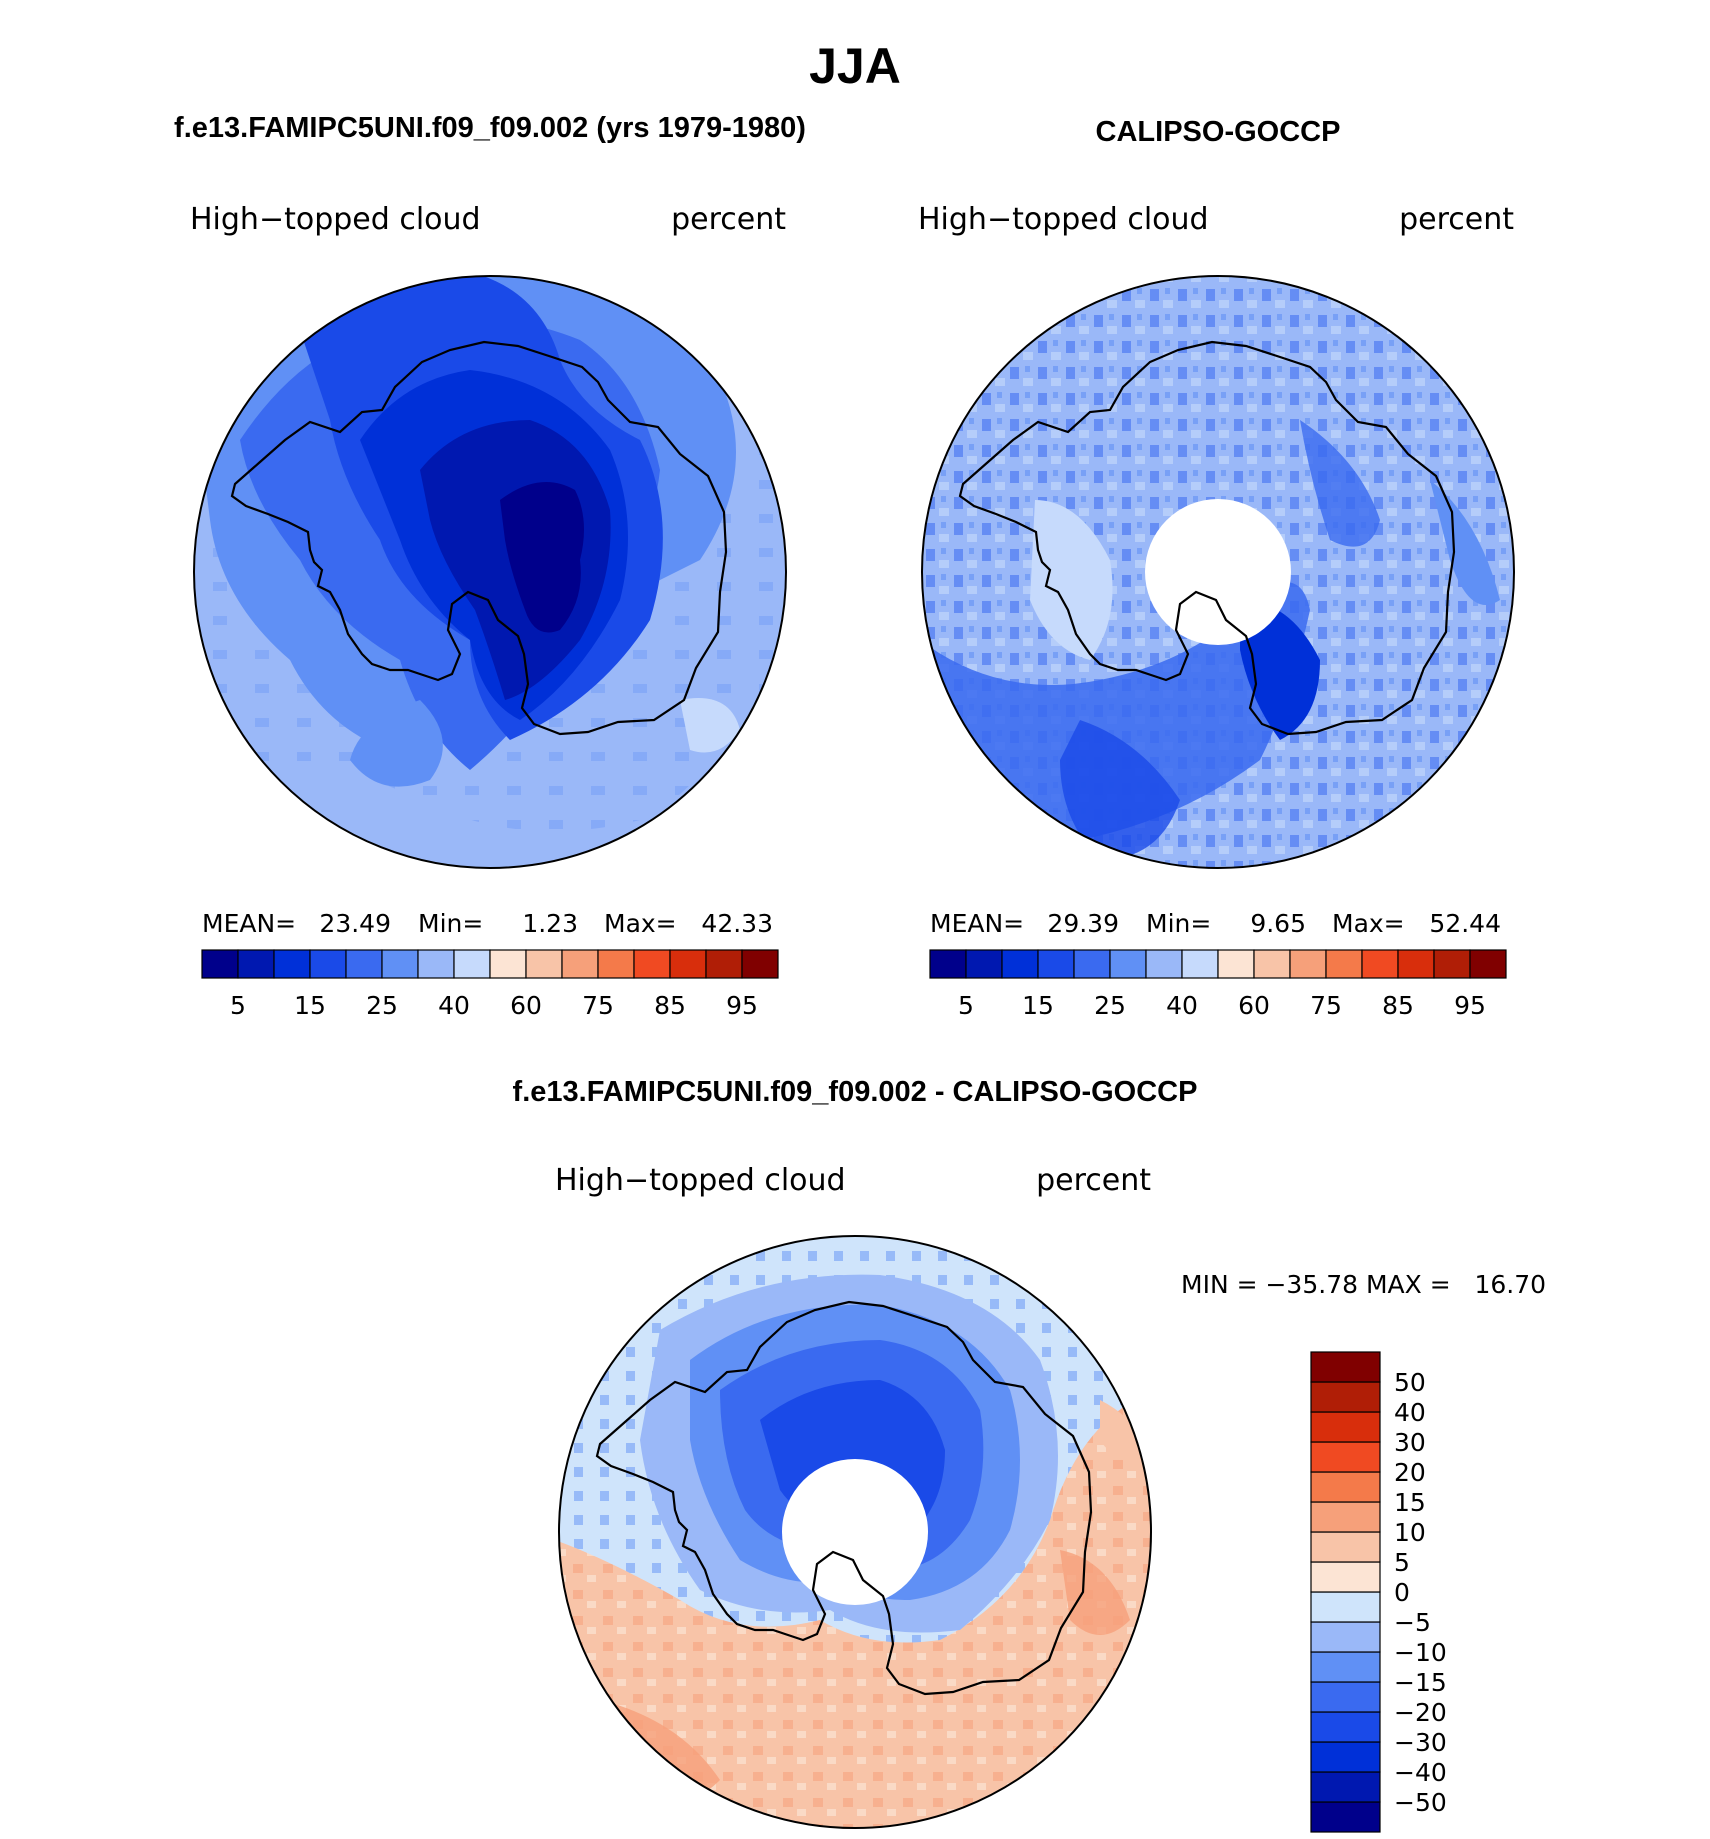  What do you see at coordinates (1218, 132) in the screenshot?
I see `obs-panel-header: CALIPSO-GOCCP` at bounding box center [1218, 132].